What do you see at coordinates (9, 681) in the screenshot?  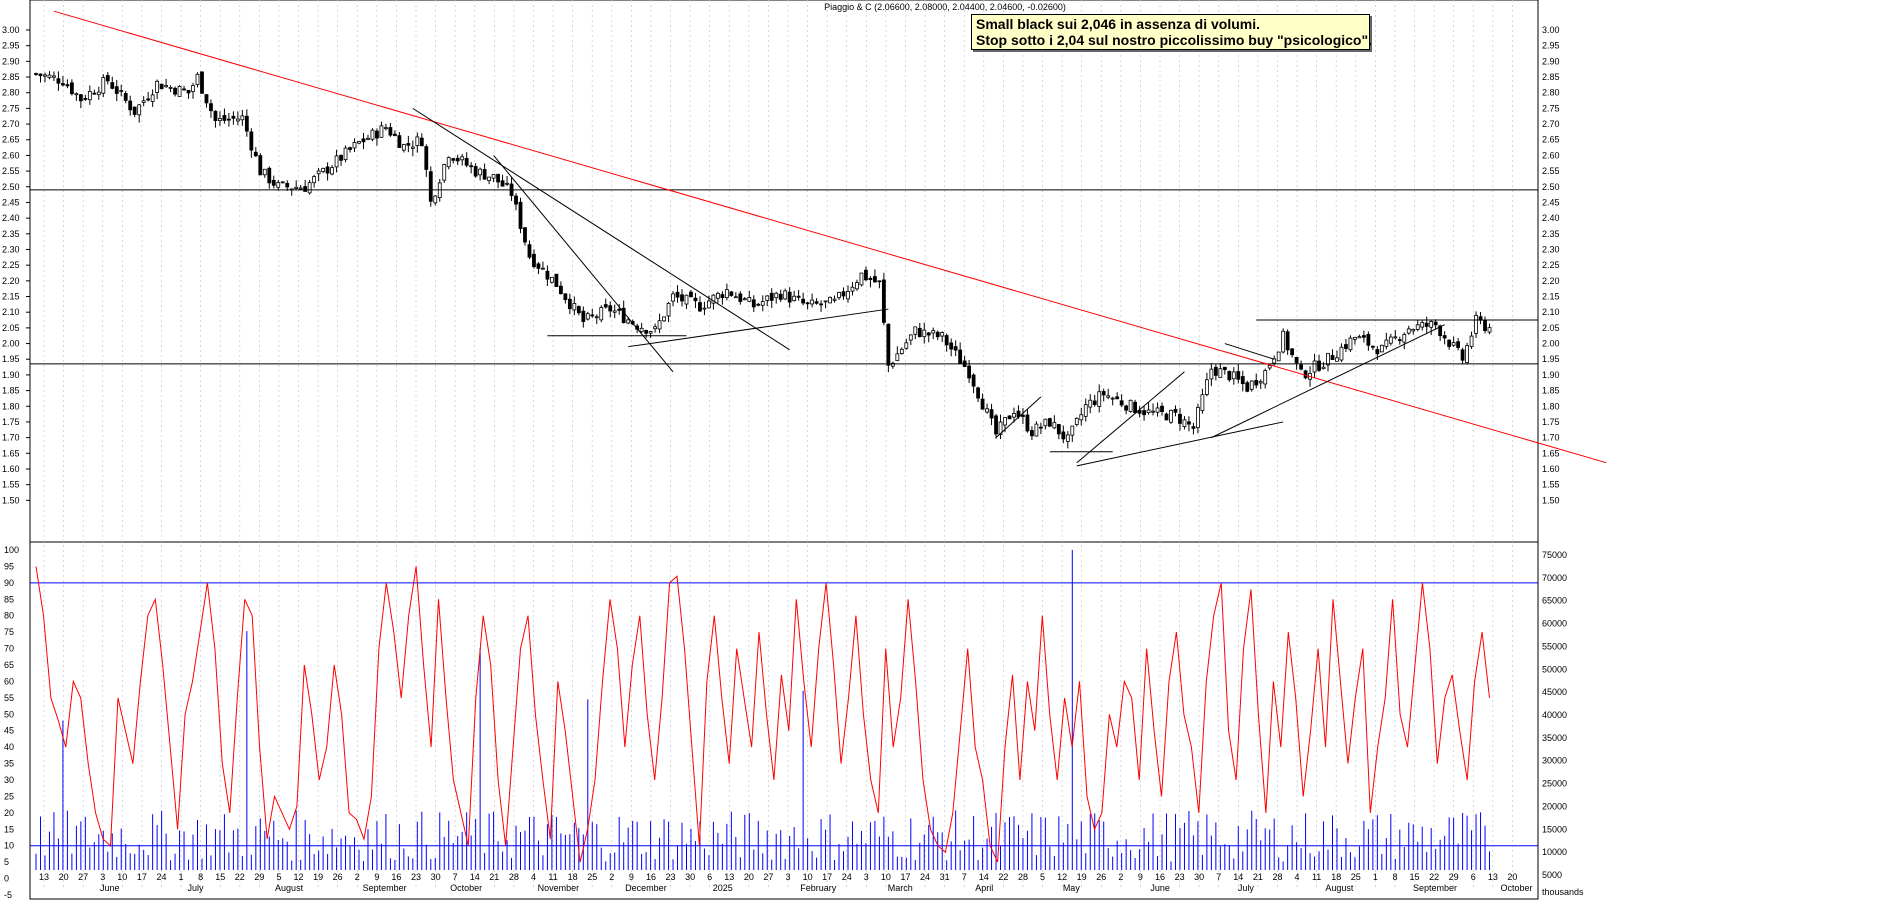 I see `oscillator-axis-label: 60` at bounding box center [9, 681].